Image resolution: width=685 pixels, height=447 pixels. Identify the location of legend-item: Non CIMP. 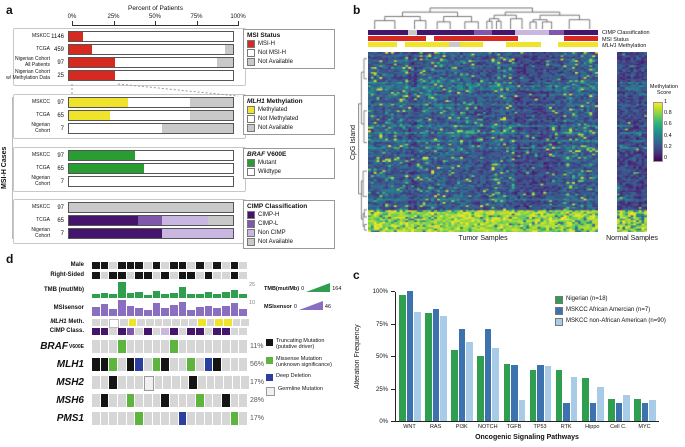
(289, 233).